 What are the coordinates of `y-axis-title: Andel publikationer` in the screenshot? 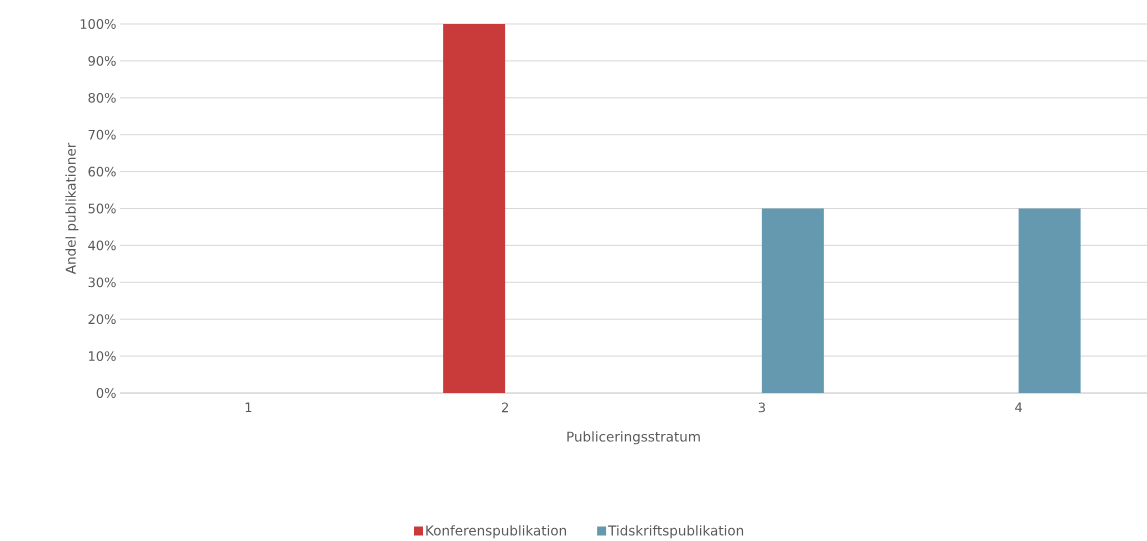 It's located at (72, 208).